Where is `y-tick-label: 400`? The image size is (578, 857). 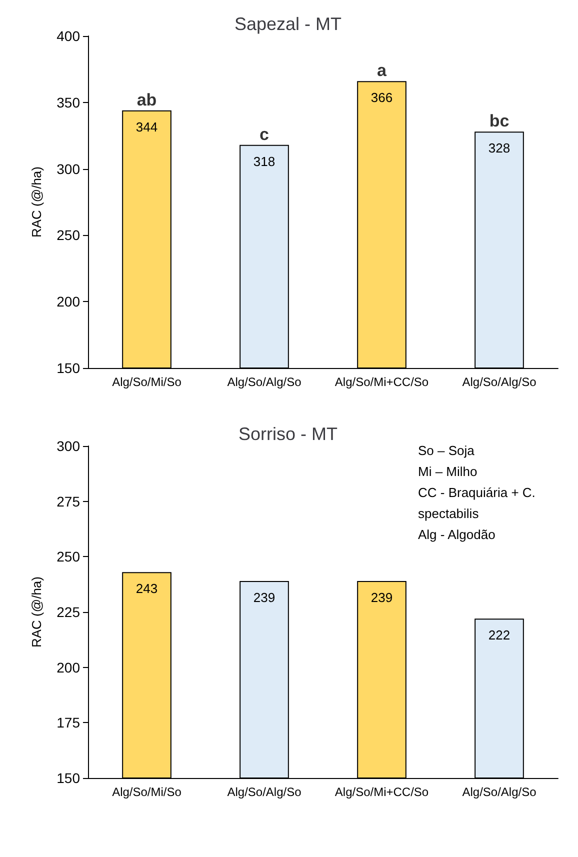 y-tick-label: 400 is located at coordinates (68, 36).